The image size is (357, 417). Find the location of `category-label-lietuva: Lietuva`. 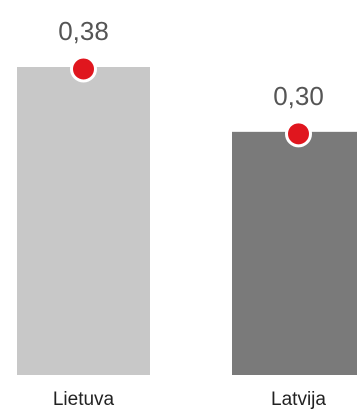

category-label-lietuva: Lietuva is located at coordinates (84, 399).